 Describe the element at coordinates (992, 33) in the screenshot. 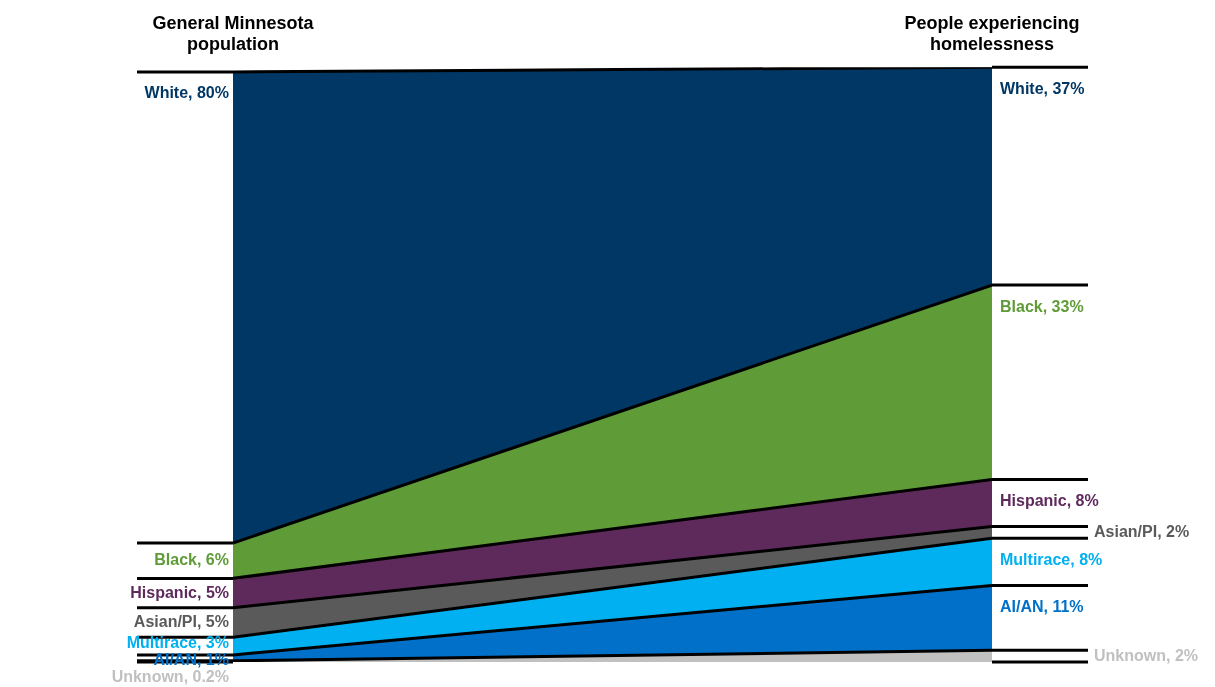

I see `x-tick-label: People experiencing homelessness` at that location.